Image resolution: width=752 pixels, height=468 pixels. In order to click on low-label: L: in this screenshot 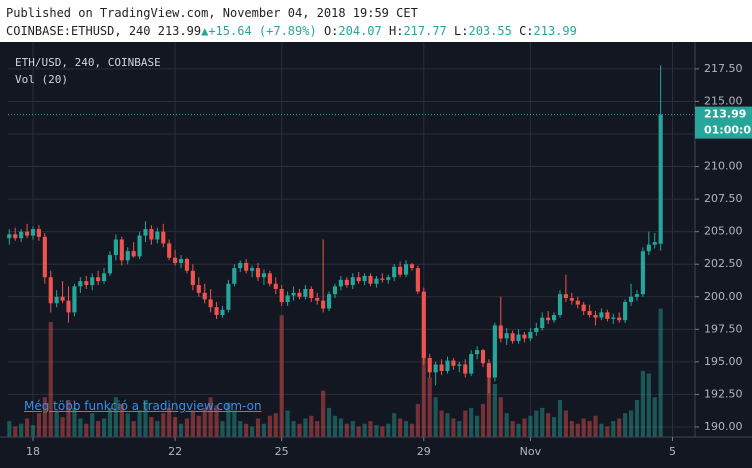, I will do `click(461, 31)`.